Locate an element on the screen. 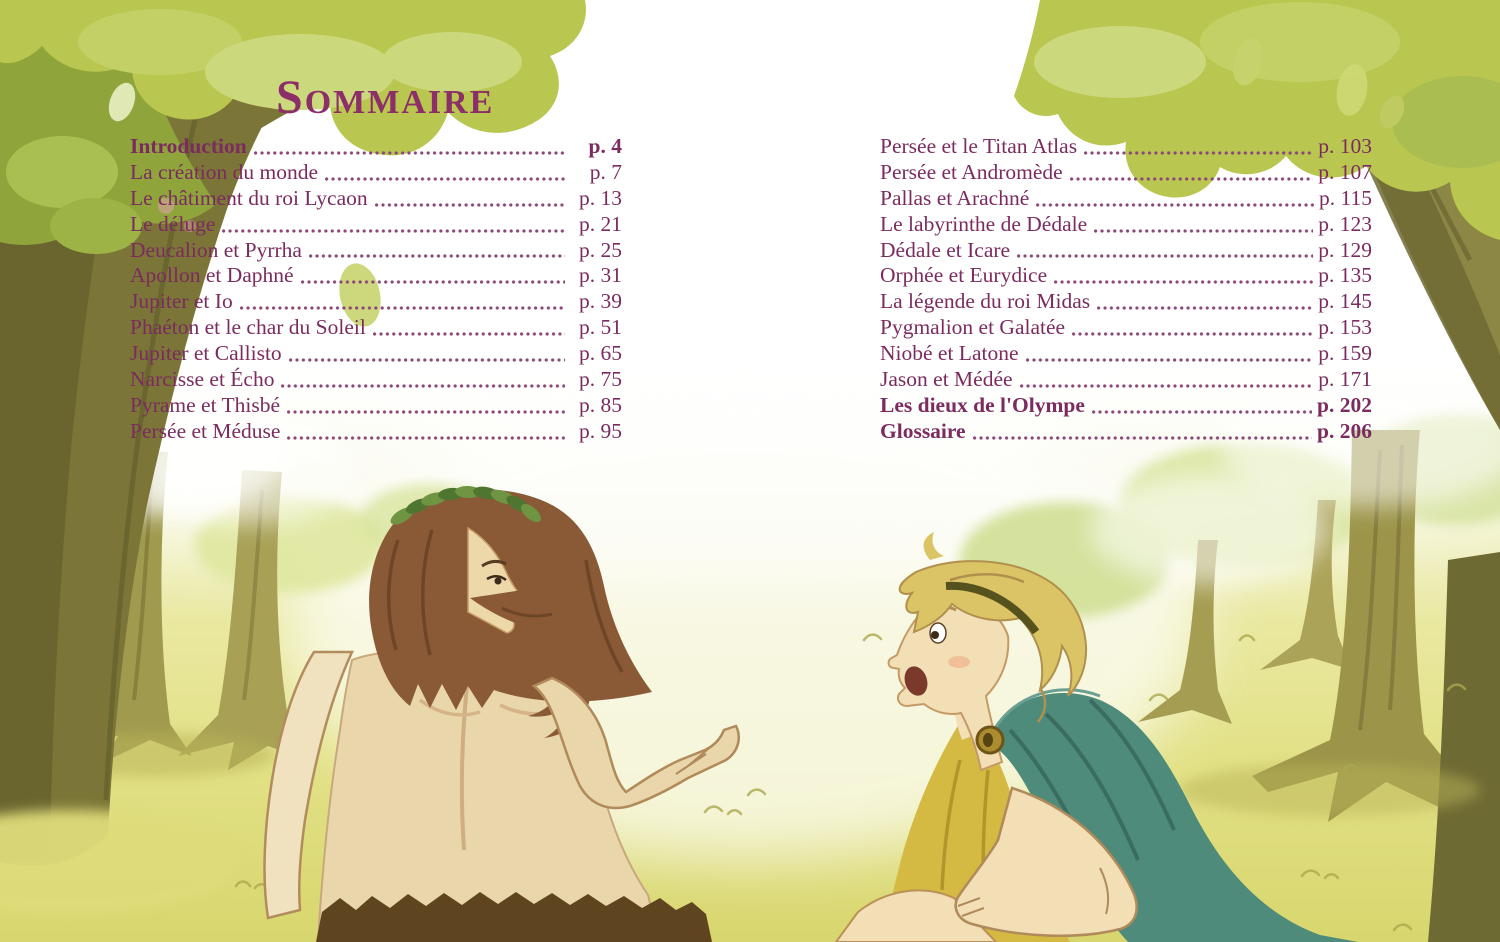 Image resolution: width=1500 pixels, height=942 pixels. toc-entry: Le labyrinthe de Dédale p. 123 is located at coordinates (1126, 225).